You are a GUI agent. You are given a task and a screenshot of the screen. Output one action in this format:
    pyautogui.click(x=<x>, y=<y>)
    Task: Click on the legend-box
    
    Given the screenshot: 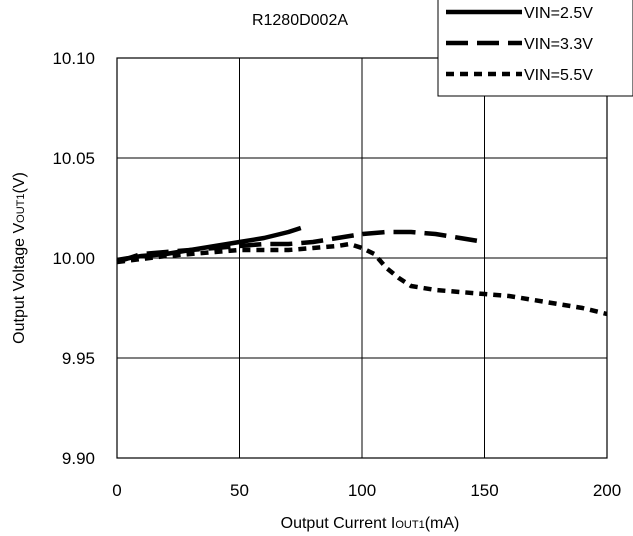 What is the action you would take?
    pyautogui.click(x=535, y=48)
    